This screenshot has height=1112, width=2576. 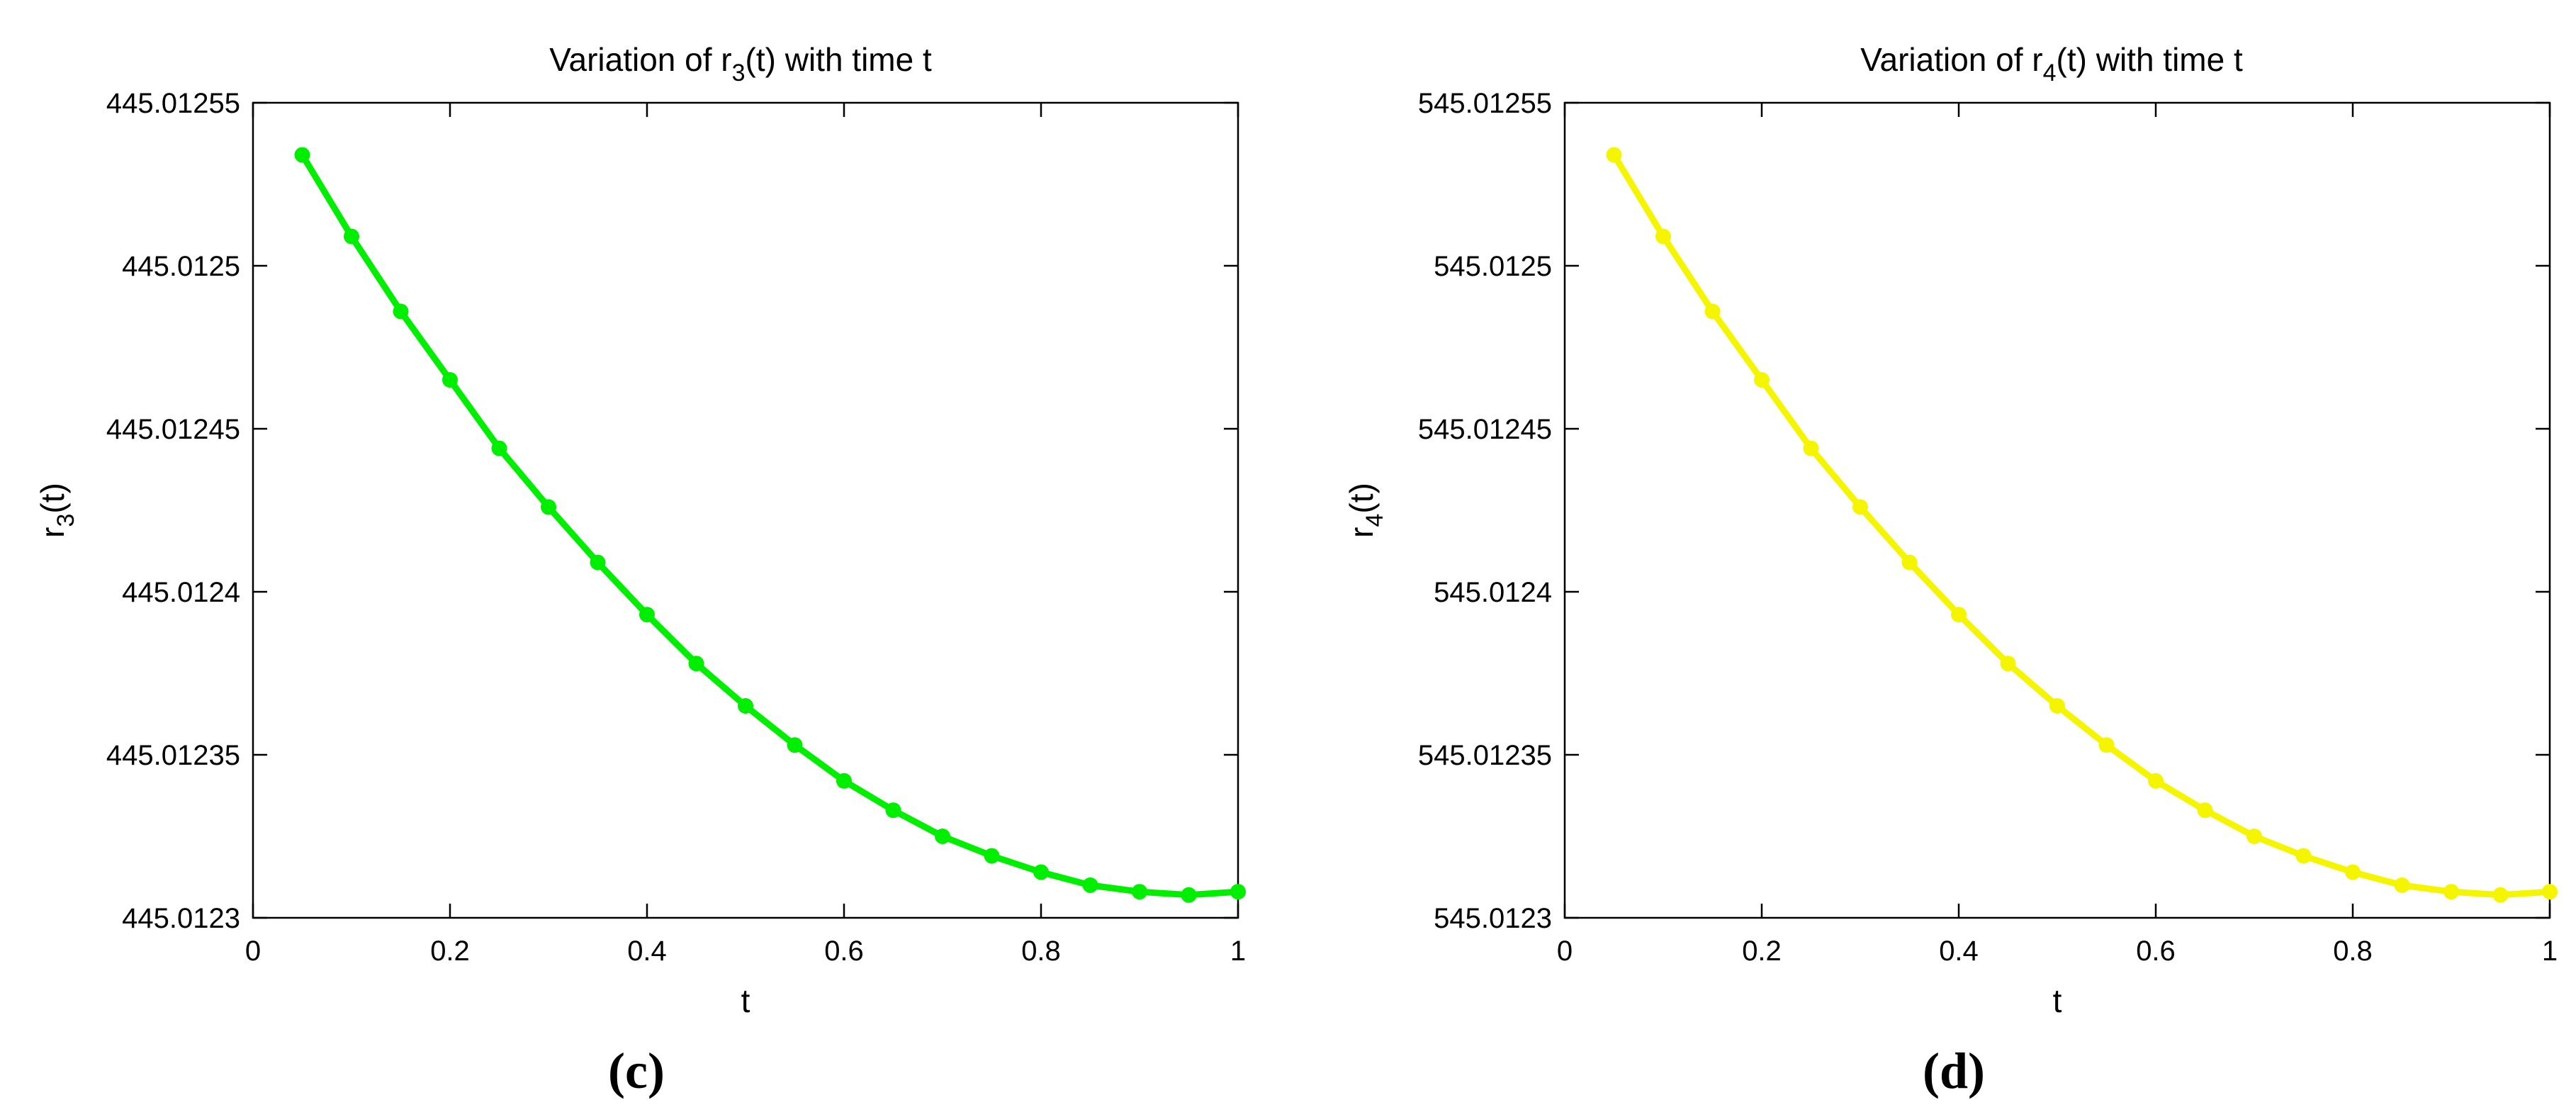 I want to click on y-axis-label: r3(t), so click(x=56, y=510).